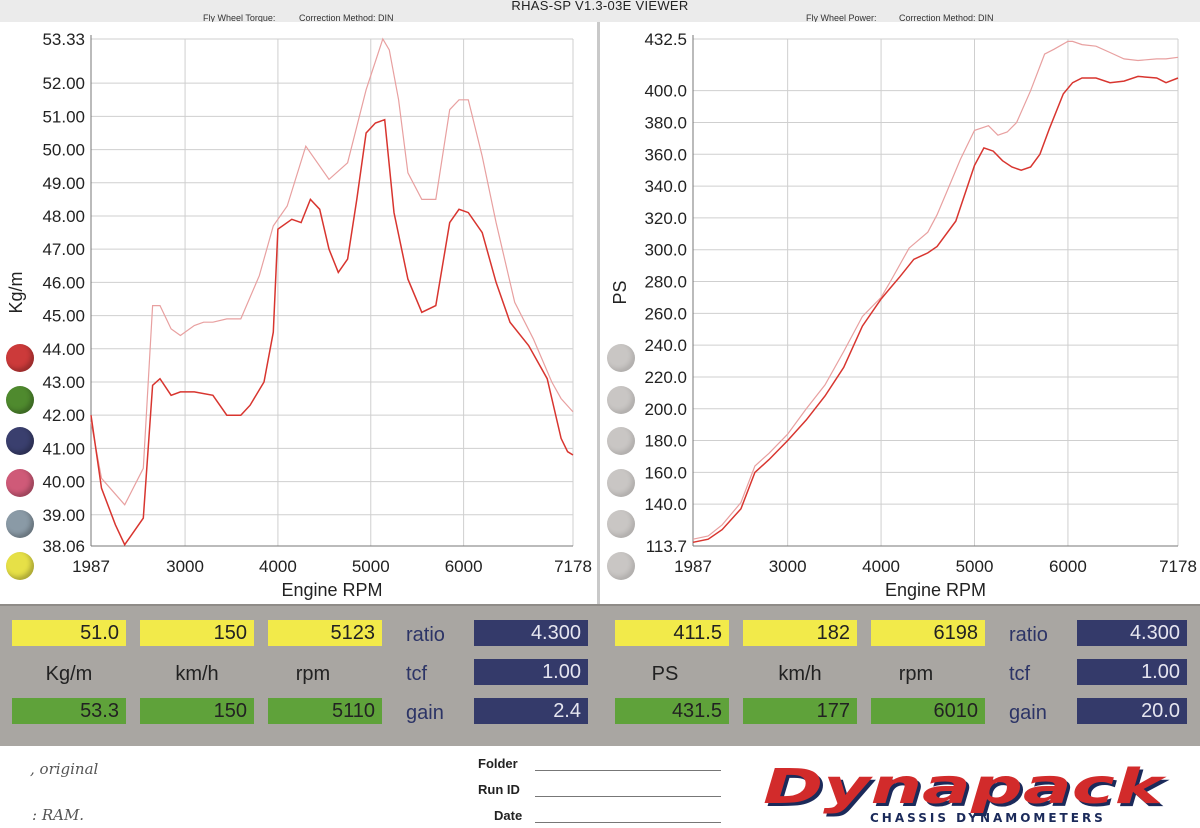 The image size is (1200, 828). Describe the element at coordinates (665, 122) in the screenshot. I see `y-tick-label: 380.0` at that location.